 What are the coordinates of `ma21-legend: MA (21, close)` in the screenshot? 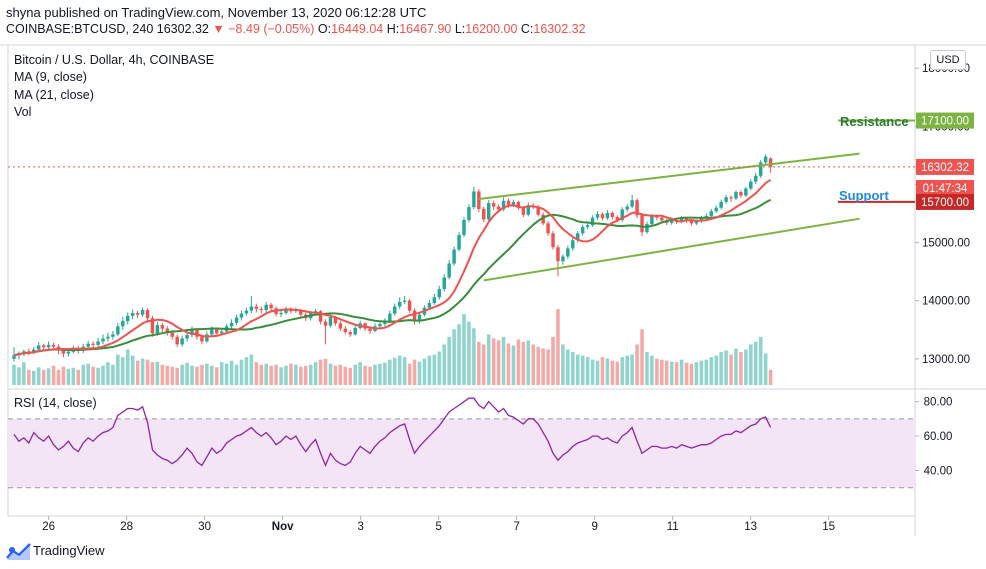 It's located at (54, 95).